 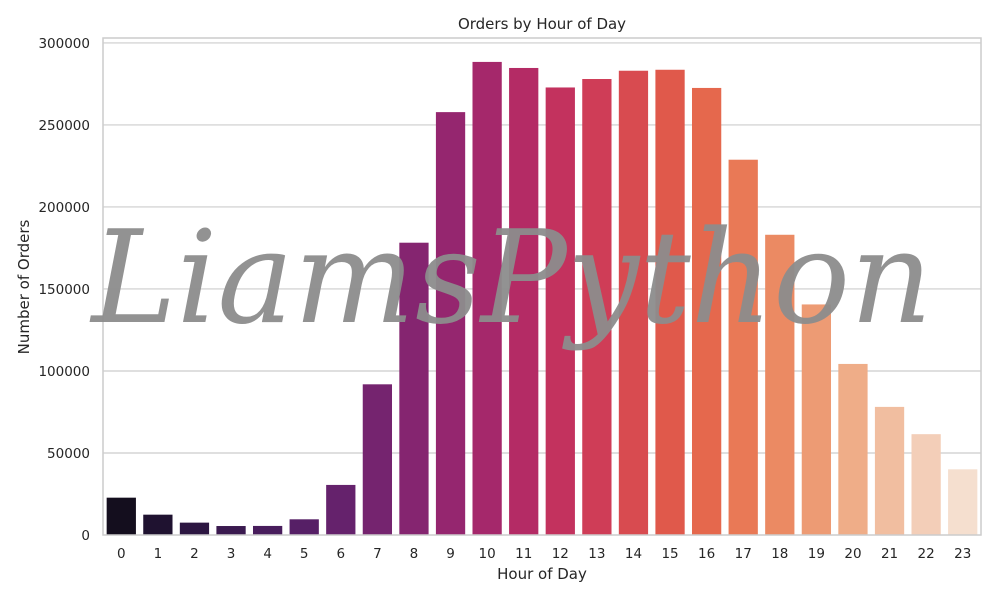 I want to click on x-tick-label: 16, so click(x=706, y=554).